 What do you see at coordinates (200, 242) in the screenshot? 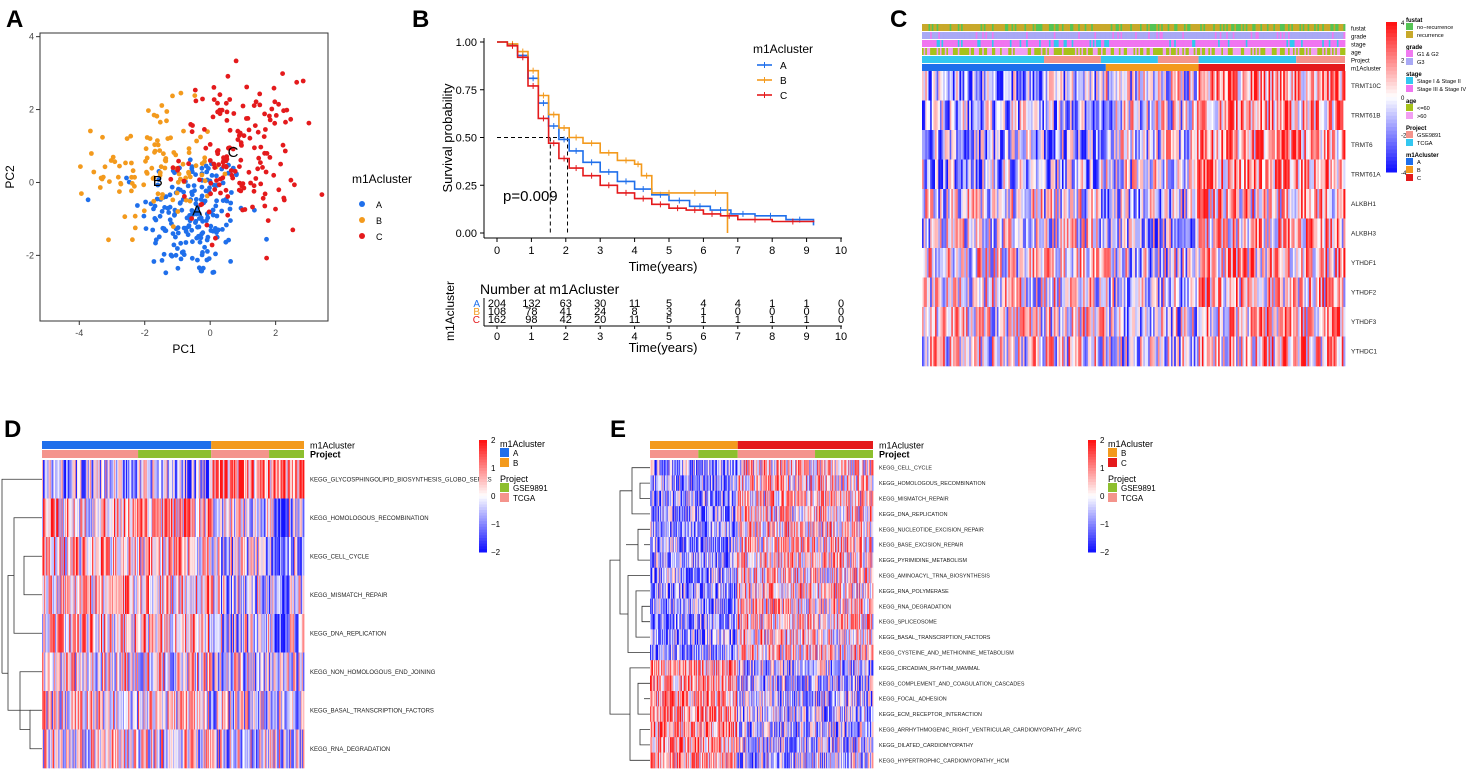
I see `pca-point-a` at bounding box center [200, 242].